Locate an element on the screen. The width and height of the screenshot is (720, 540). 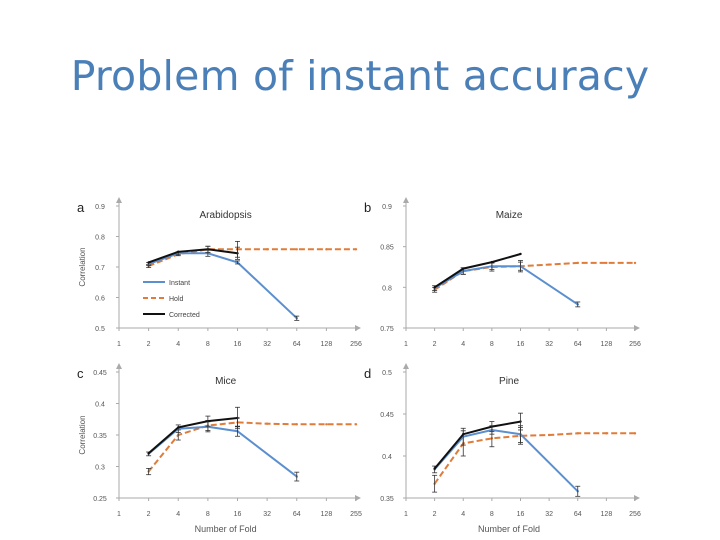
slide-title: Problem of instant accuracy is located at coordinates (360, 76).